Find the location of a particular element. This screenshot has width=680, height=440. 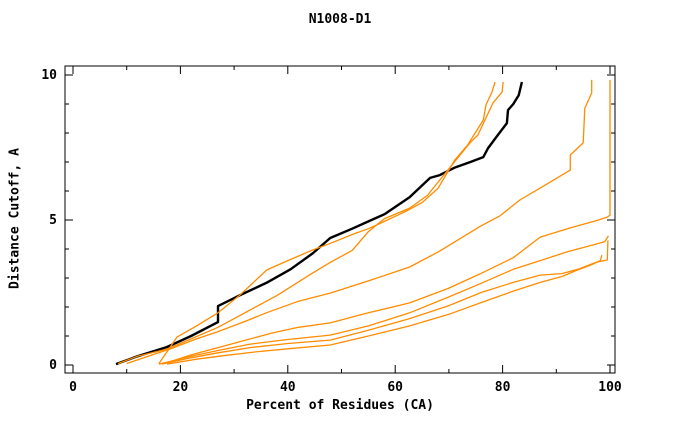

x-tick-label: 20 is located at coordinates (181, 387).